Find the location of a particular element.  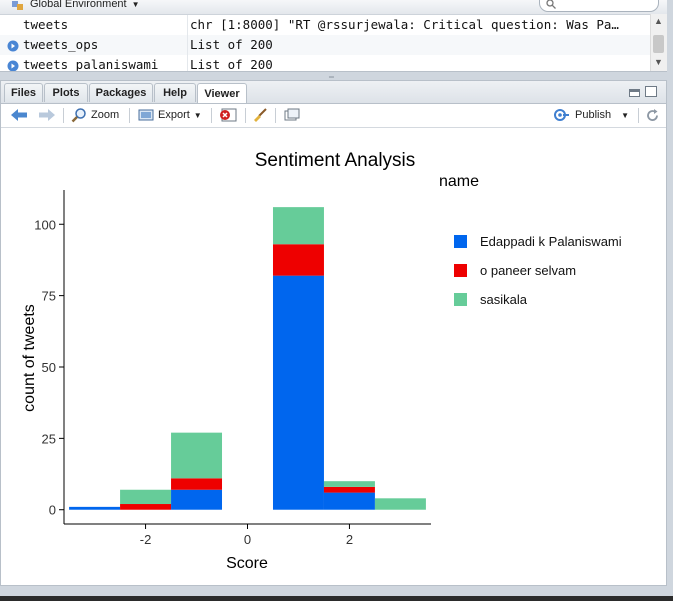

scroll-up-icon: ▲ is located at coordinates (658, 21).